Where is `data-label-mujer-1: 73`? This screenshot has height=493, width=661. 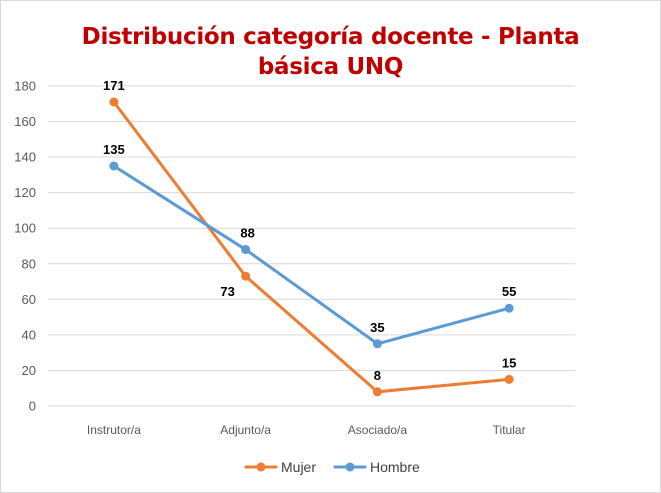 data-label-mujer-1: 73 is located at coordinates (227, 291).